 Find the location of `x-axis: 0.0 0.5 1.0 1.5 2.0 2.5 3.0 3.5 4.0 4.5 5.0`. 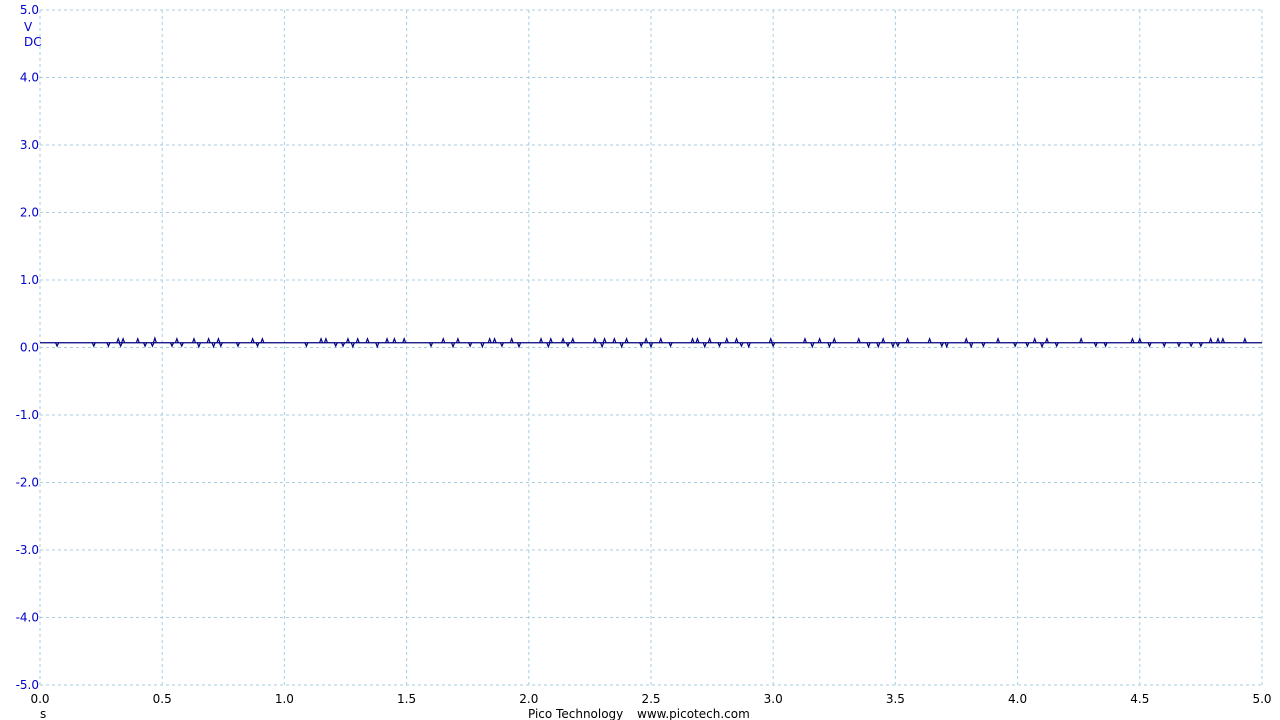

x-axis: 0.0 0.5 1.0 1.5 2.0 2.5 3.0 3.5 4.0 4.5 5.0 is located at coordinates (650, 699).